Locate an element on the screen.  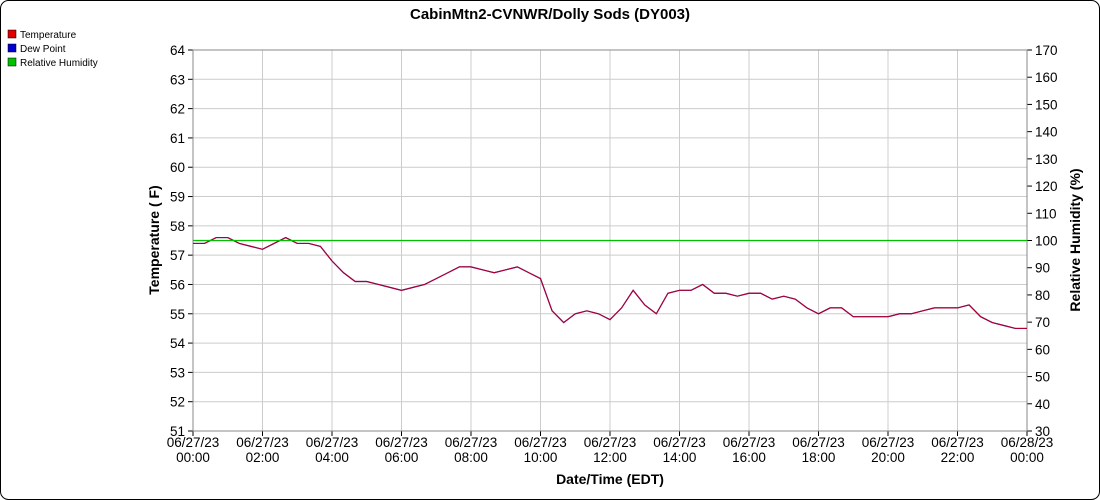
x-tick-label: 06/27/23 22:00 is located at coordinates (957, 450).